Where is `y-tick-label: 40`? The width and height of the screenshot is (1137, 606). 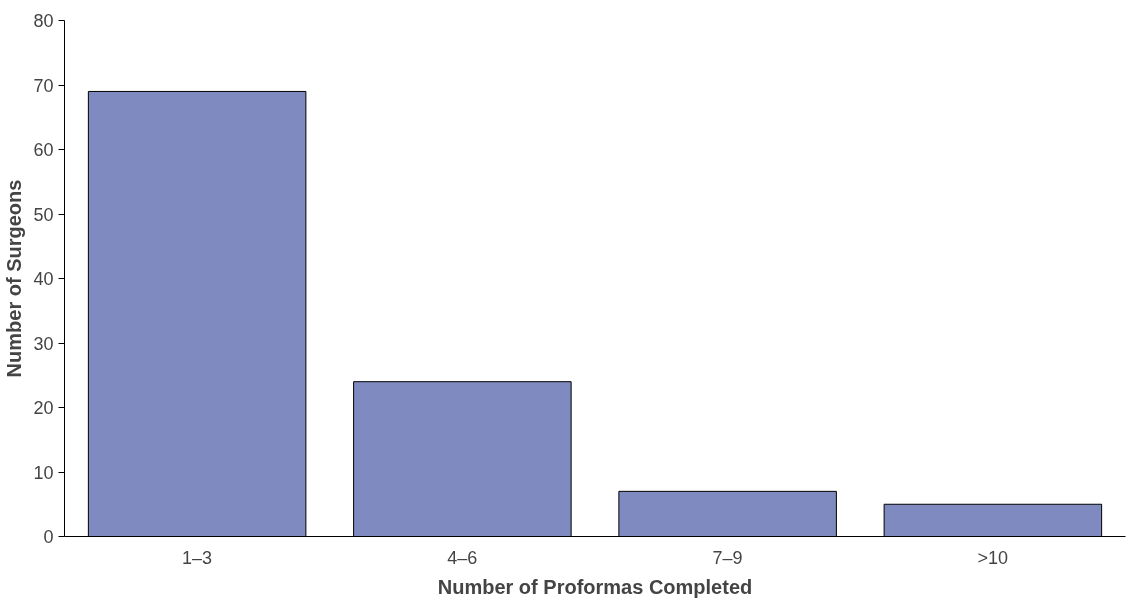
y-tick-label: 40 is located at coordinates (43, 279).